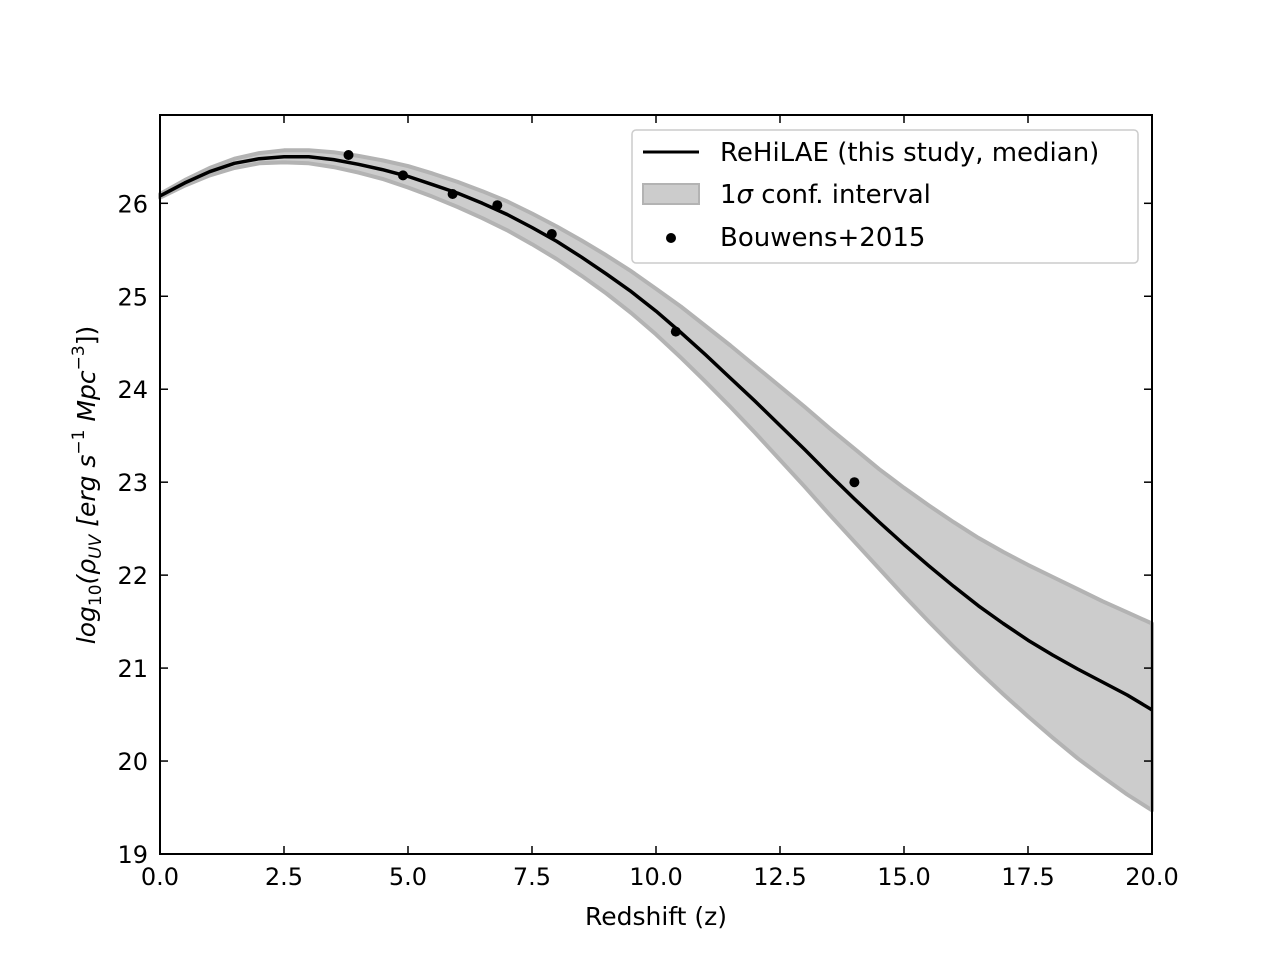  Describe the element at coordinates (746, 195) in the screenshot. I see `legend-interval-sigma: σ` at that location.